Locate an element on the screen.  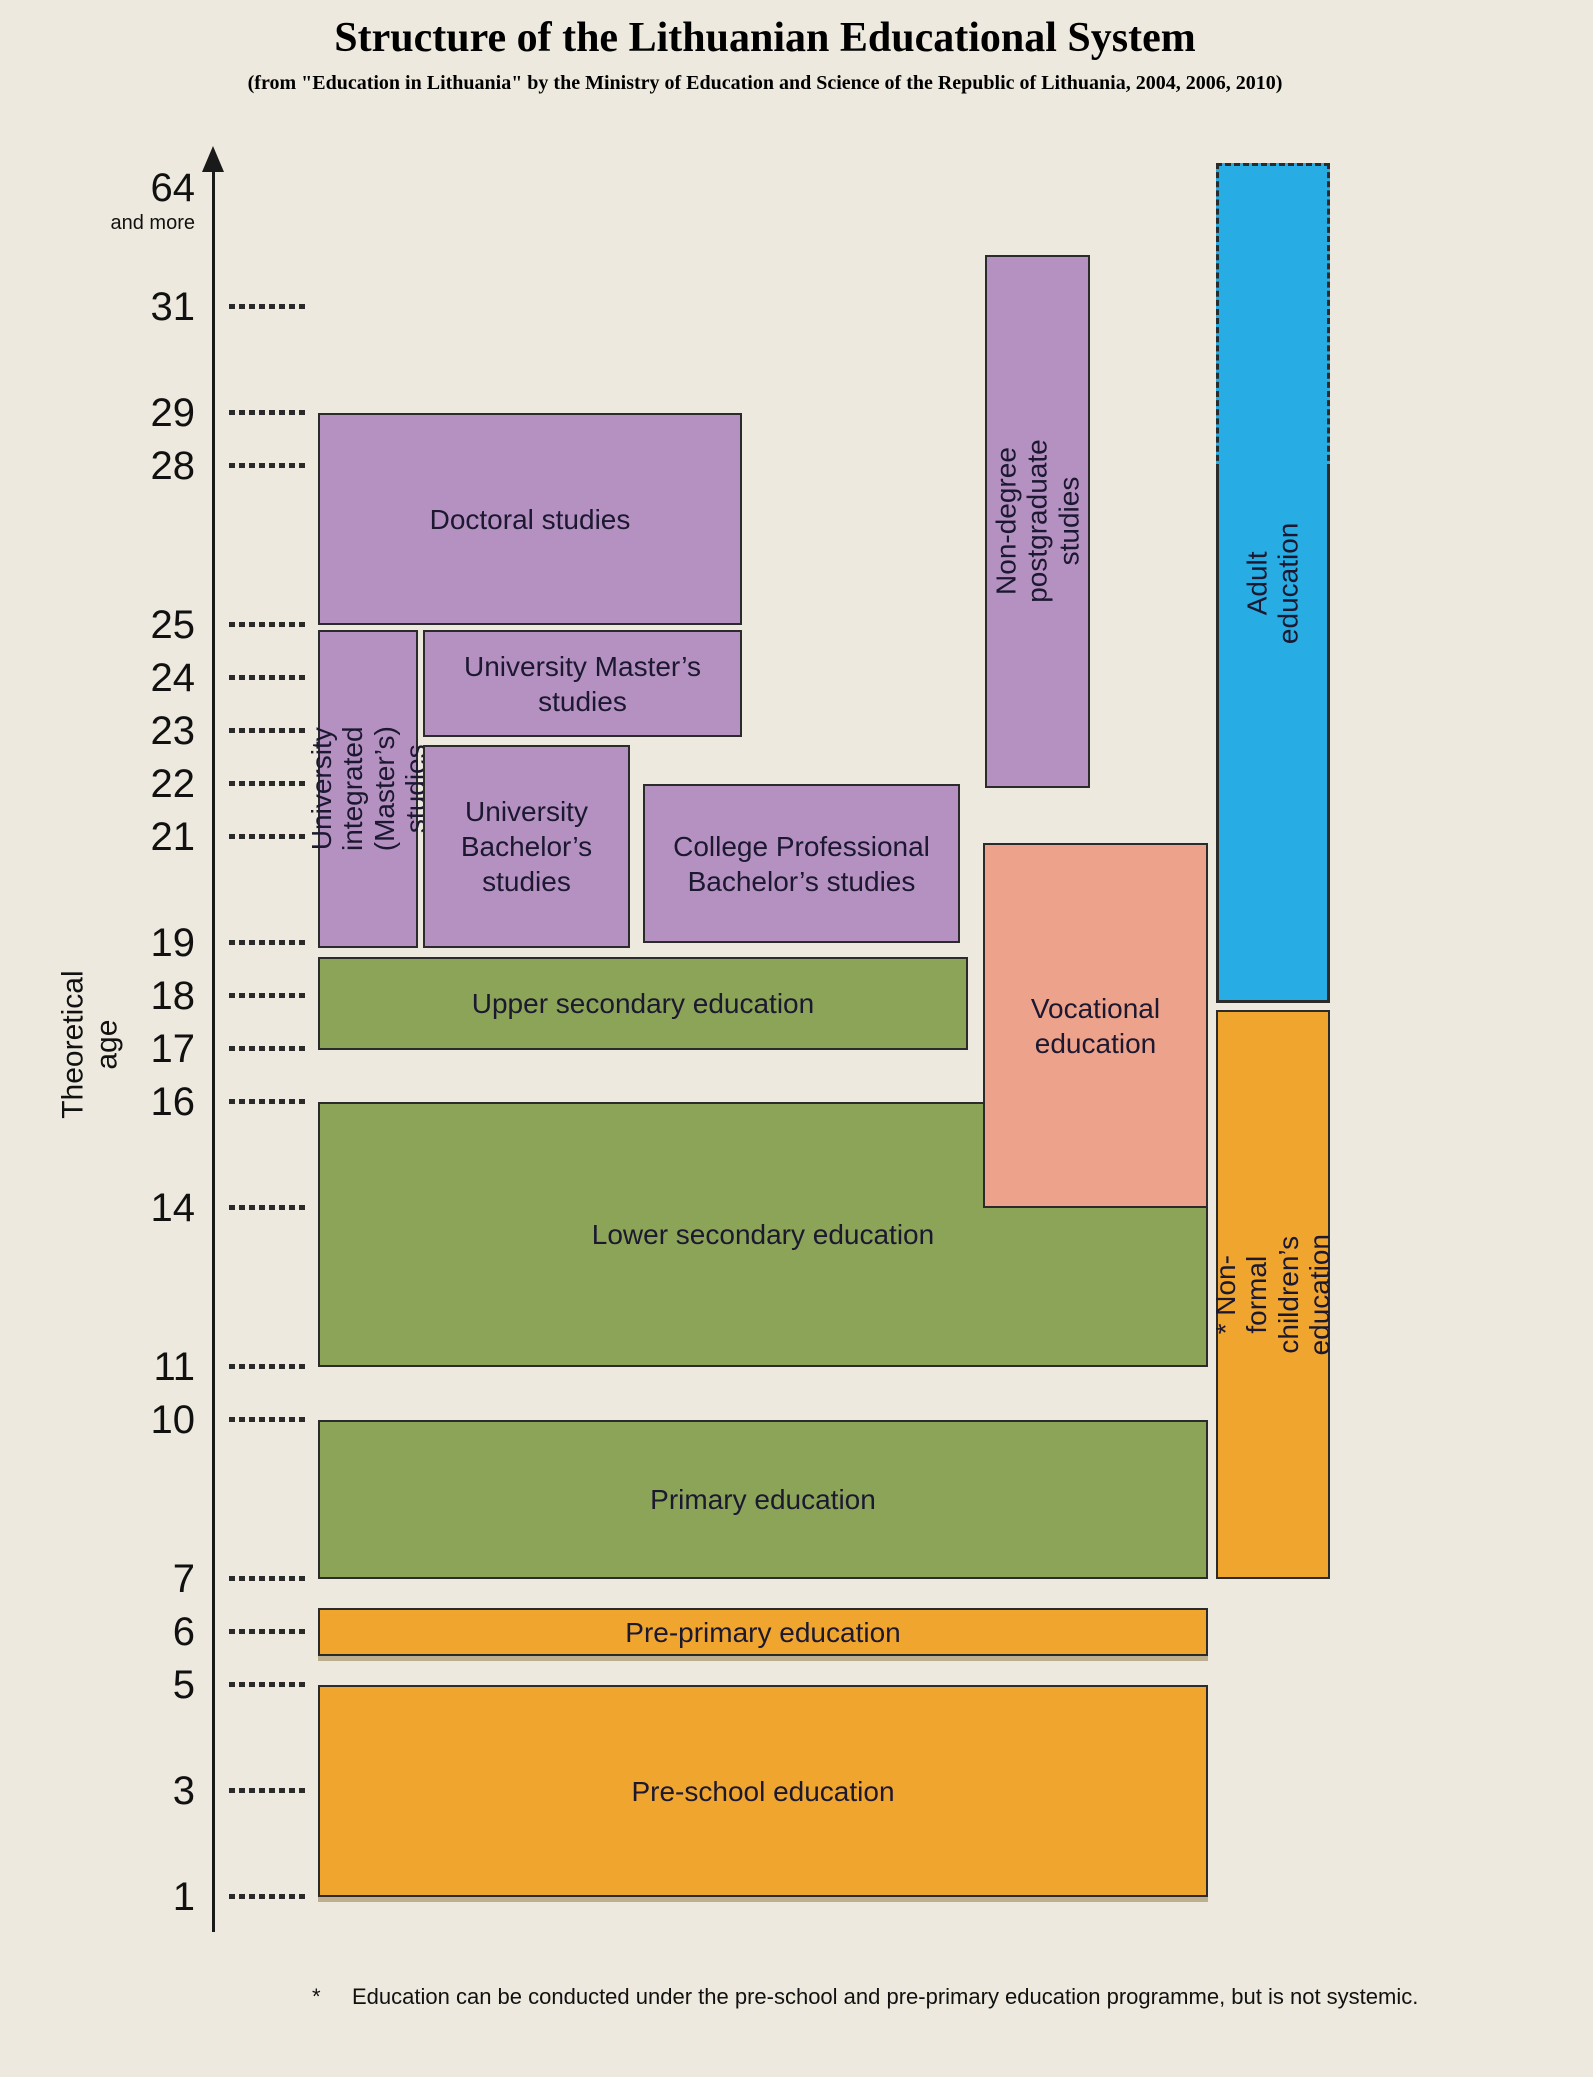
box-non-formal-childrens-education-label: * Non-formal children’s education is located at coordinates (1273, 1294).